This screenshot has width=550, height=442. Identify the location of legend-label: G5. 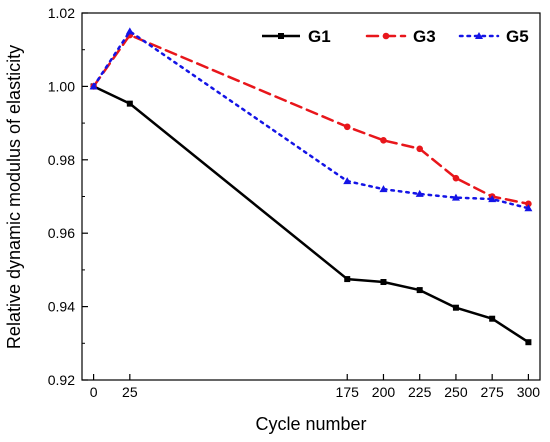
(517, 36).